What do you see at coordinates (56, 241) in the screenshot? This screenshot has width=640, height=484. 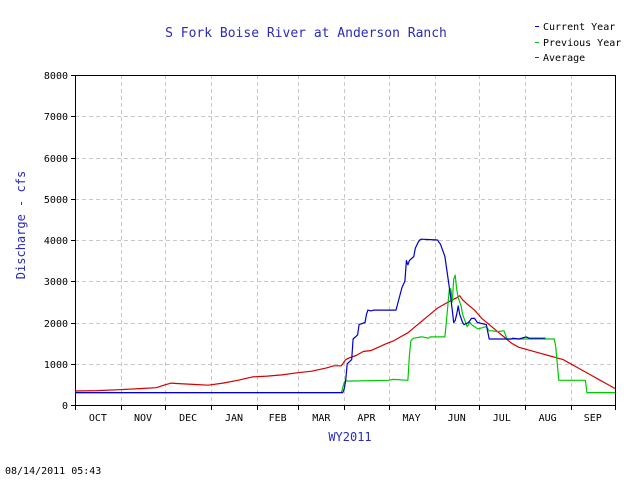 I see `y-tick-label-4: 4000` at bounding box center [56, 241].